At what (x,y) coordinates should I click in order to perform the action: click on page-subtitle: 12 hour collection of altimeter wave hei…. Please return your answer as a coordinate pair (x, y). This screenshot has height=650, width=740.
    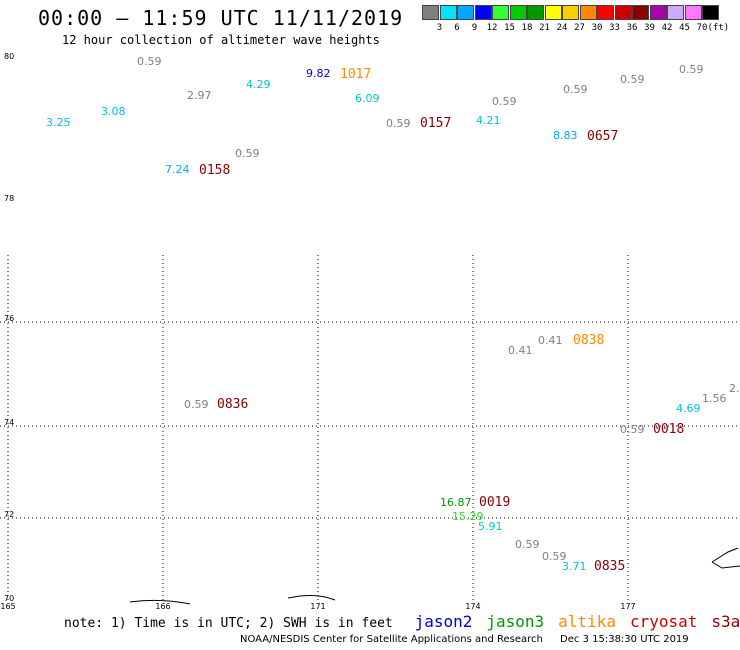
    Looking at the image, I should click on (221, 40).